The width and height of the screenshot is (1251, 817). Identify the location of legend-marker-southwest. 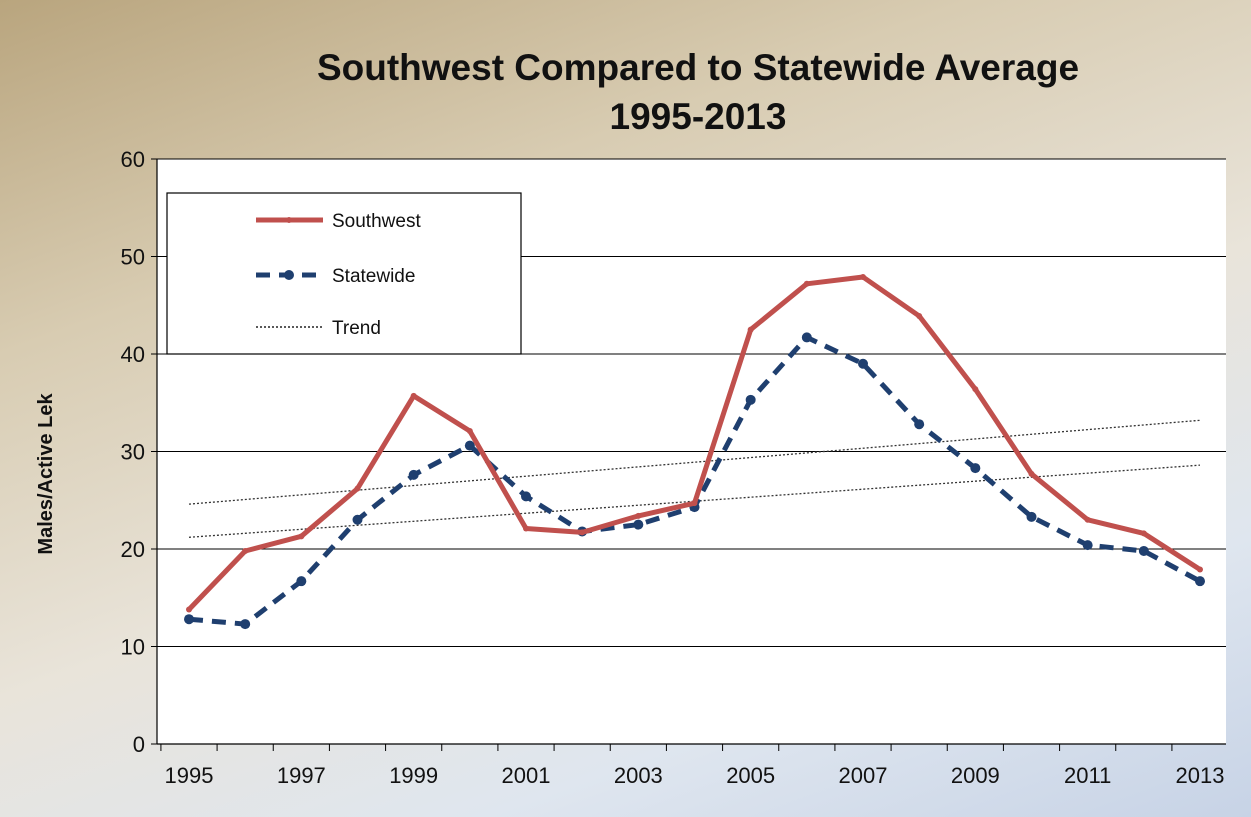
(289, 220).